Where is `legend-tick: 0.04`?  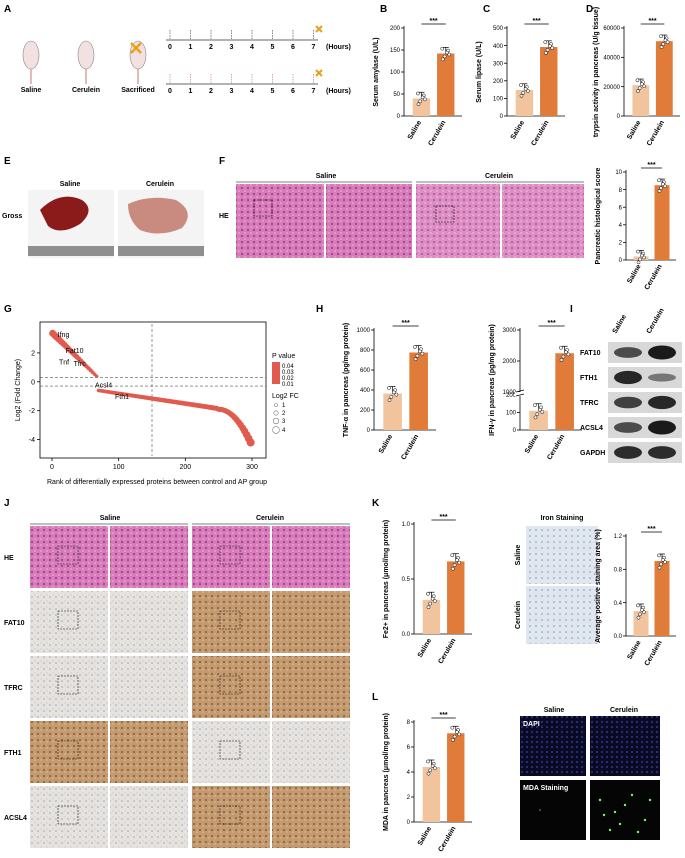 legend-tick: 0.04 is located at coordinates (288, 367).